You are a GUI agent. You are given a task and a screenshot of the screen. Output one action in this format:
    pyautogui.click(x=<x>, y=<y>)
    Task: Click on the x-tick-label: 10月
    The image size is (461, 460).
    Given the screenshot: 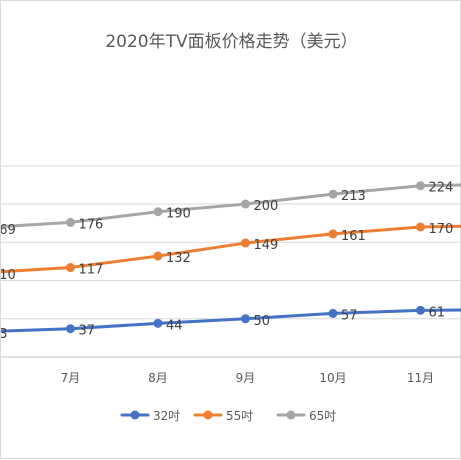 What is the action you would take?
    pyautogui.click(x=332, y=378)
    